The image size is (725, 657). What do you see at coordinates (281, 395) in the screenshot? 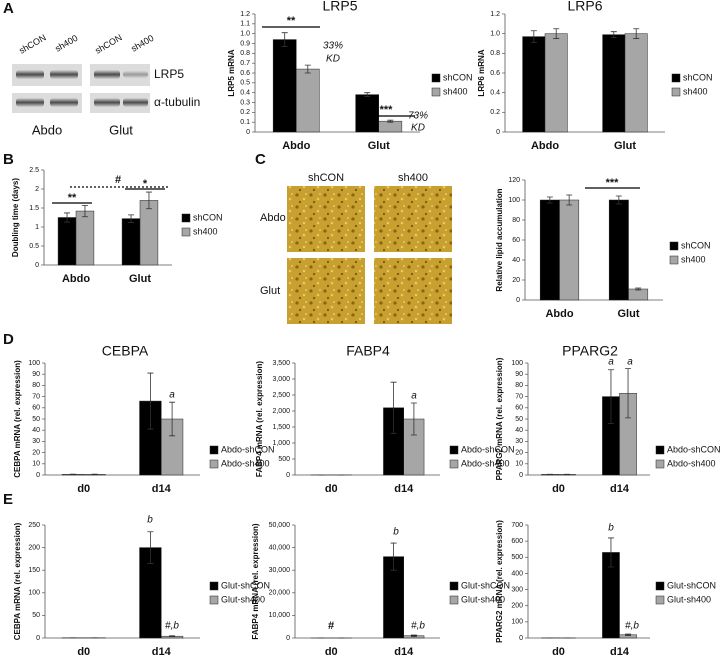
I see `y-tick-label: 2,500` at bounding box center [281, 395].